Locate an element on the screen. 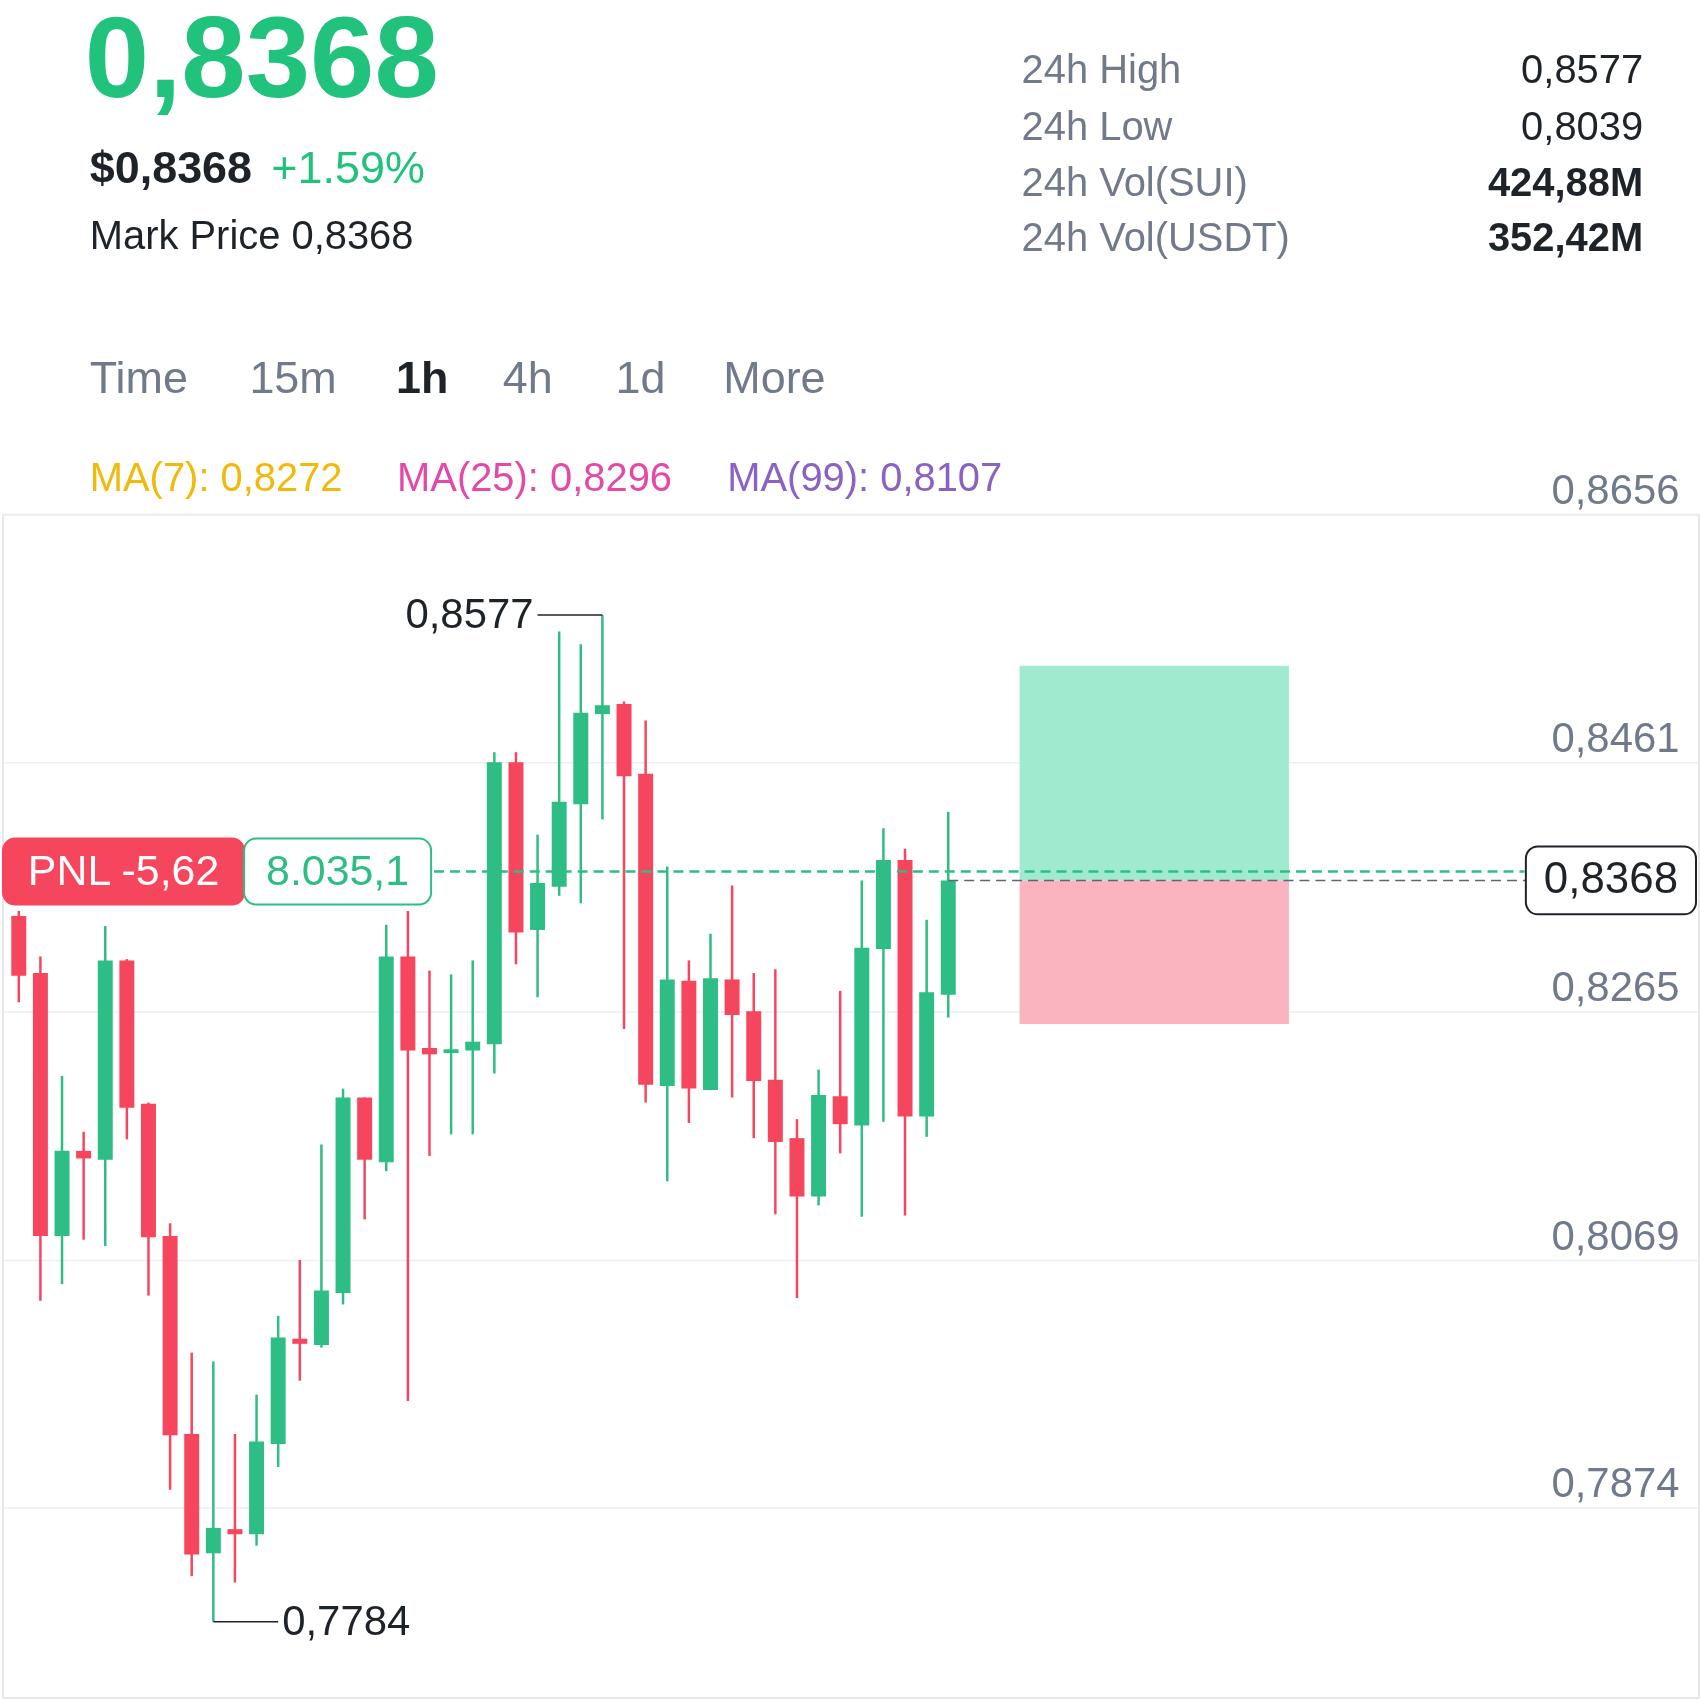 The height and width of the screenshot is (1700, 1700). text: 0,8577 is located at coordinates (1582, 68).